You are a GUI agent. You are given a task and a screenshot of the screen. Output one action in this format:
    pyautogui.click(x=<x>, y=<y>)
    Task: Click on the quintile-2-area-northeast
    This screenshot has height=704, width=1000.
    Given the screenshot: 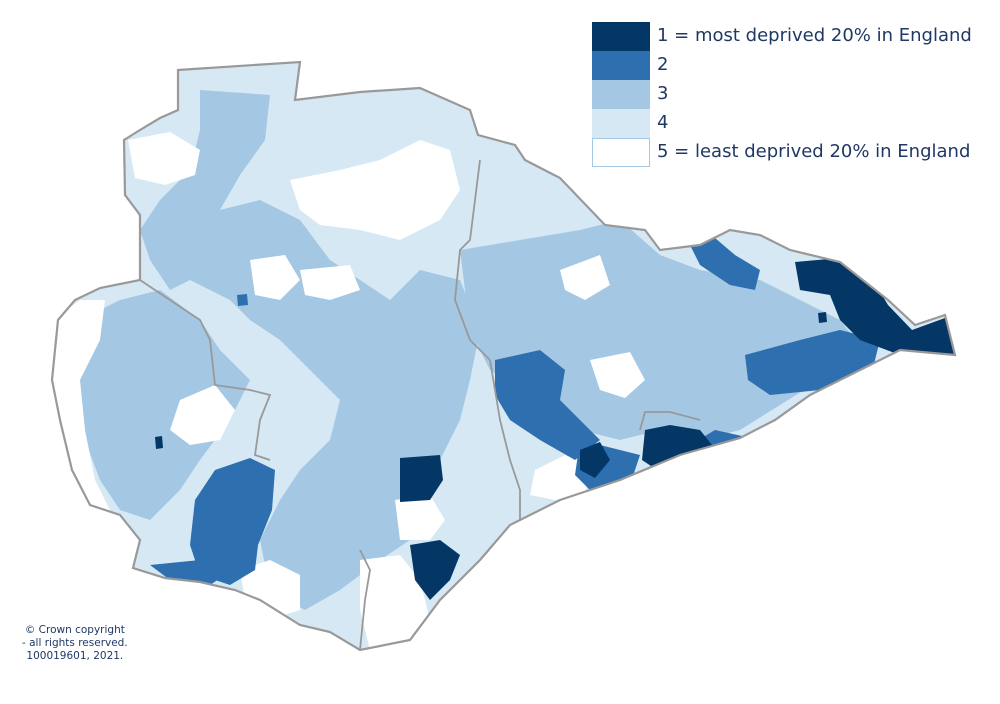 What is the action you would take?
    pyautogui.click(x=725, y=264)
    